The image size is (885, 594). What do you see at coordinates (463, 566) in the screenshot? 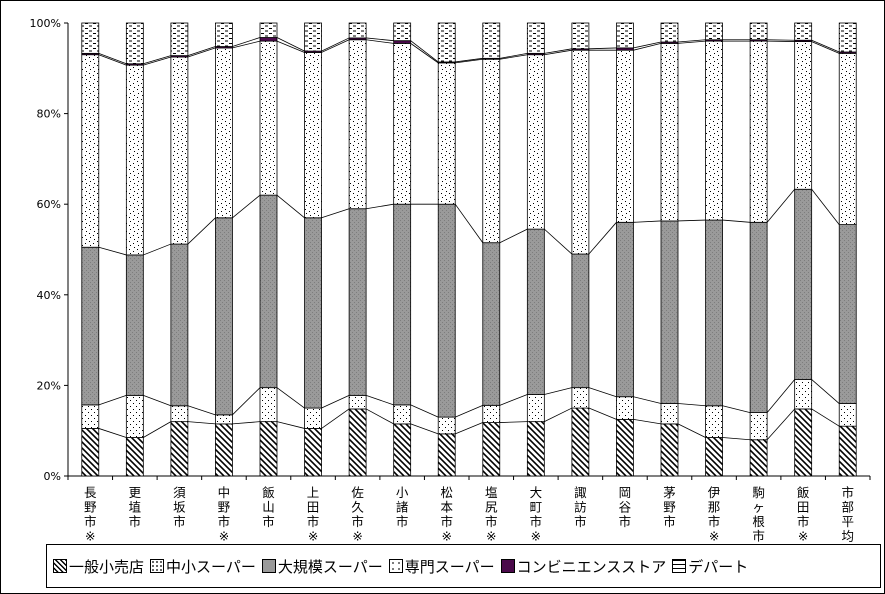
I see `legend: 一般小売店 中小スーパー 大規模スーパー 専門スーパー コンビニエンスストア デパート` at bounding box center [463, 566].